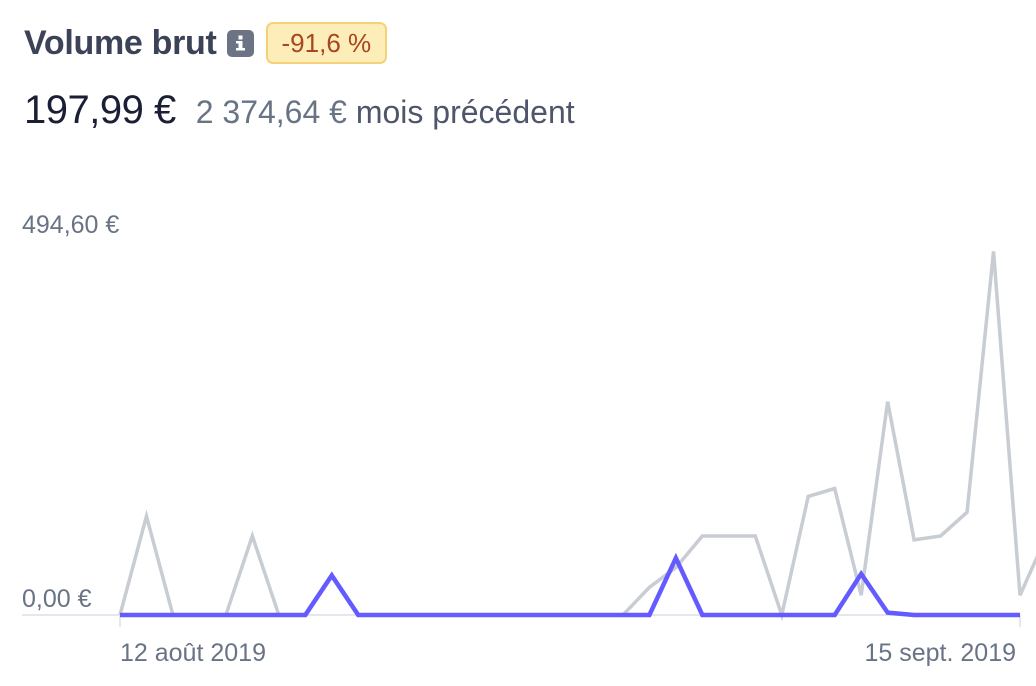 This screenshot has height=686, width=1036. I want to click on chart-header: Volume brut -91,6 %, so click(206, 43).